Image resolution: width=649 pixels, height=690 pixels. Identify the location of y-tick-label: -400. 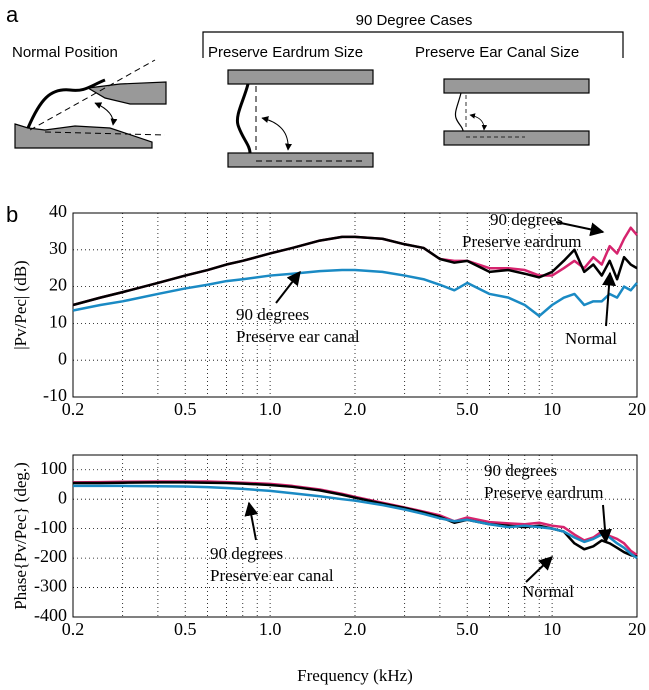
(50, 615).